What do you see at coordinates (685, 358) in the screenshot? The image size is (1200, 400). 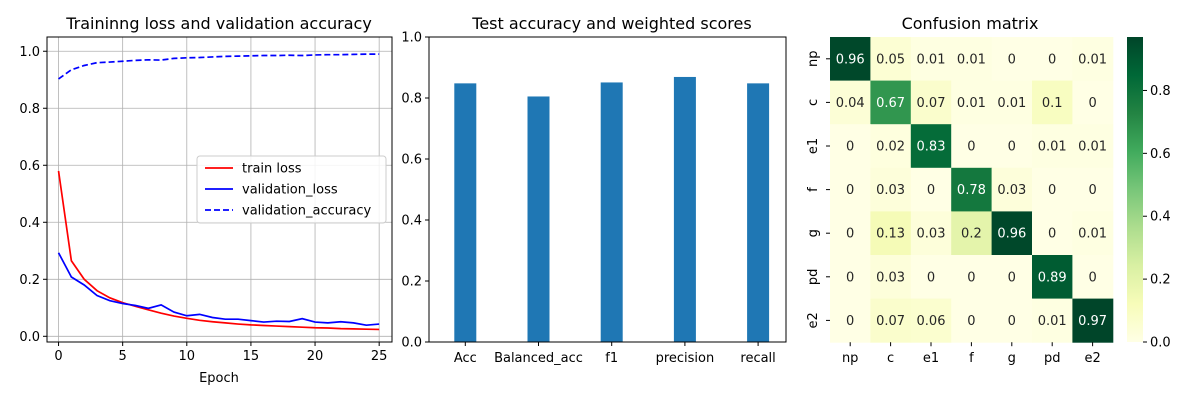 I see `chart2-xtick-label: precision` at bounding box center [685, 358].